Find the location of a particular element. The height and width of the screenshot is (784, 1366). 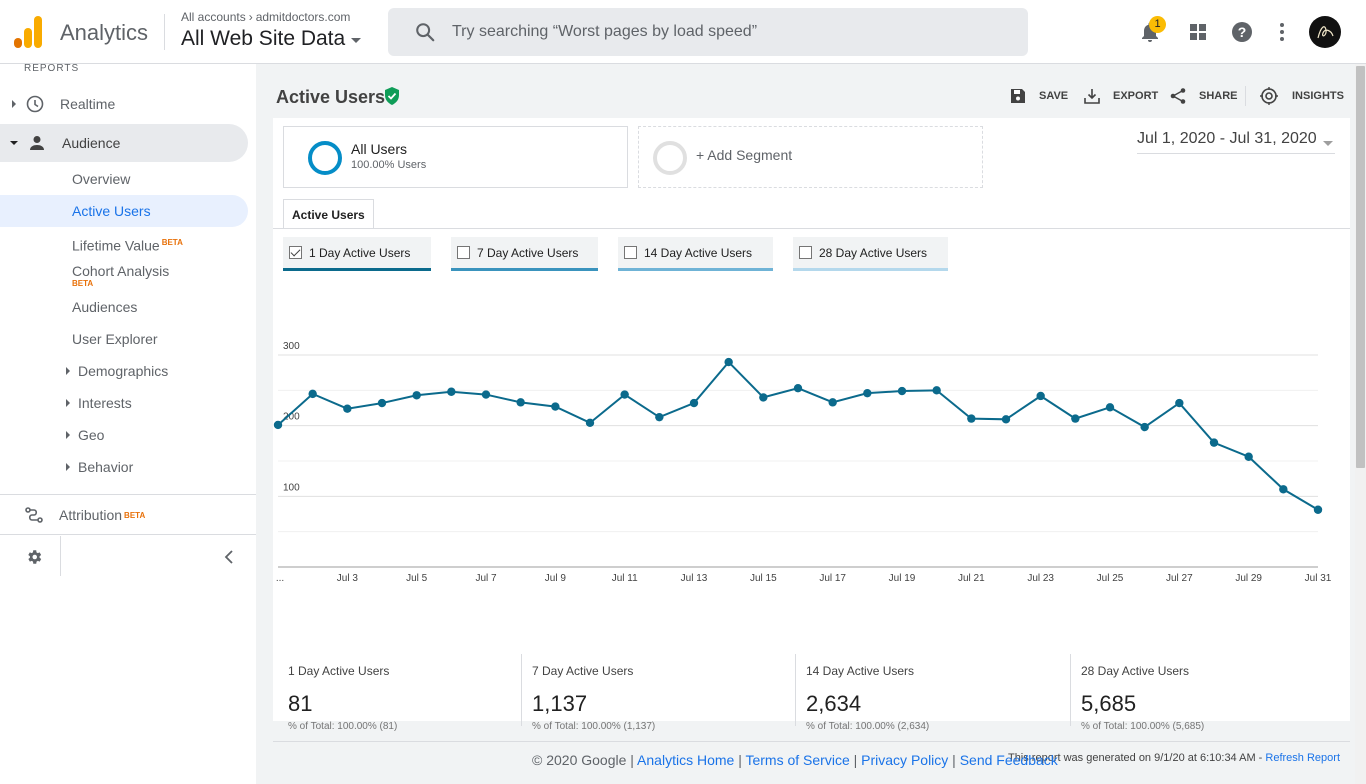

clock-icon is located at coordinates (35, 104).